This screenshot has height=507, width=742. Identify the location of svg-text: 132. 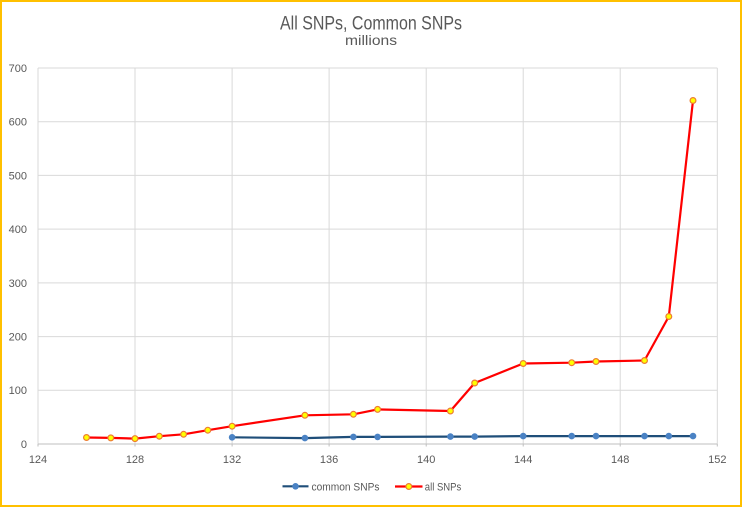
(232, 460).